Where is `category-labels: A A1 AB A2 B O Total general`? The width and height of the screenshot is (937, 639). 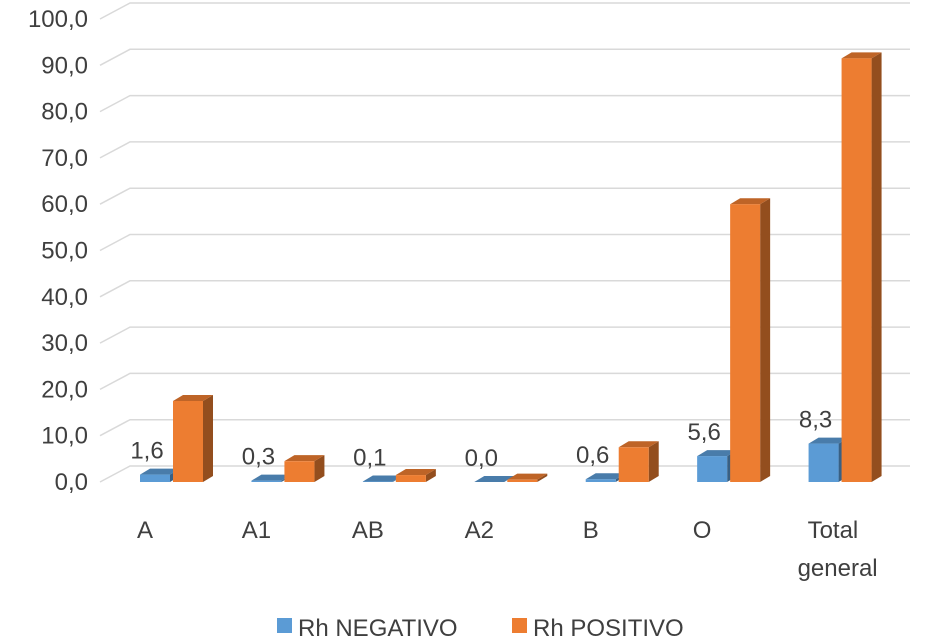 category-labels: A A1 AB A2 B O Total general is located at coordinates (507, 549).